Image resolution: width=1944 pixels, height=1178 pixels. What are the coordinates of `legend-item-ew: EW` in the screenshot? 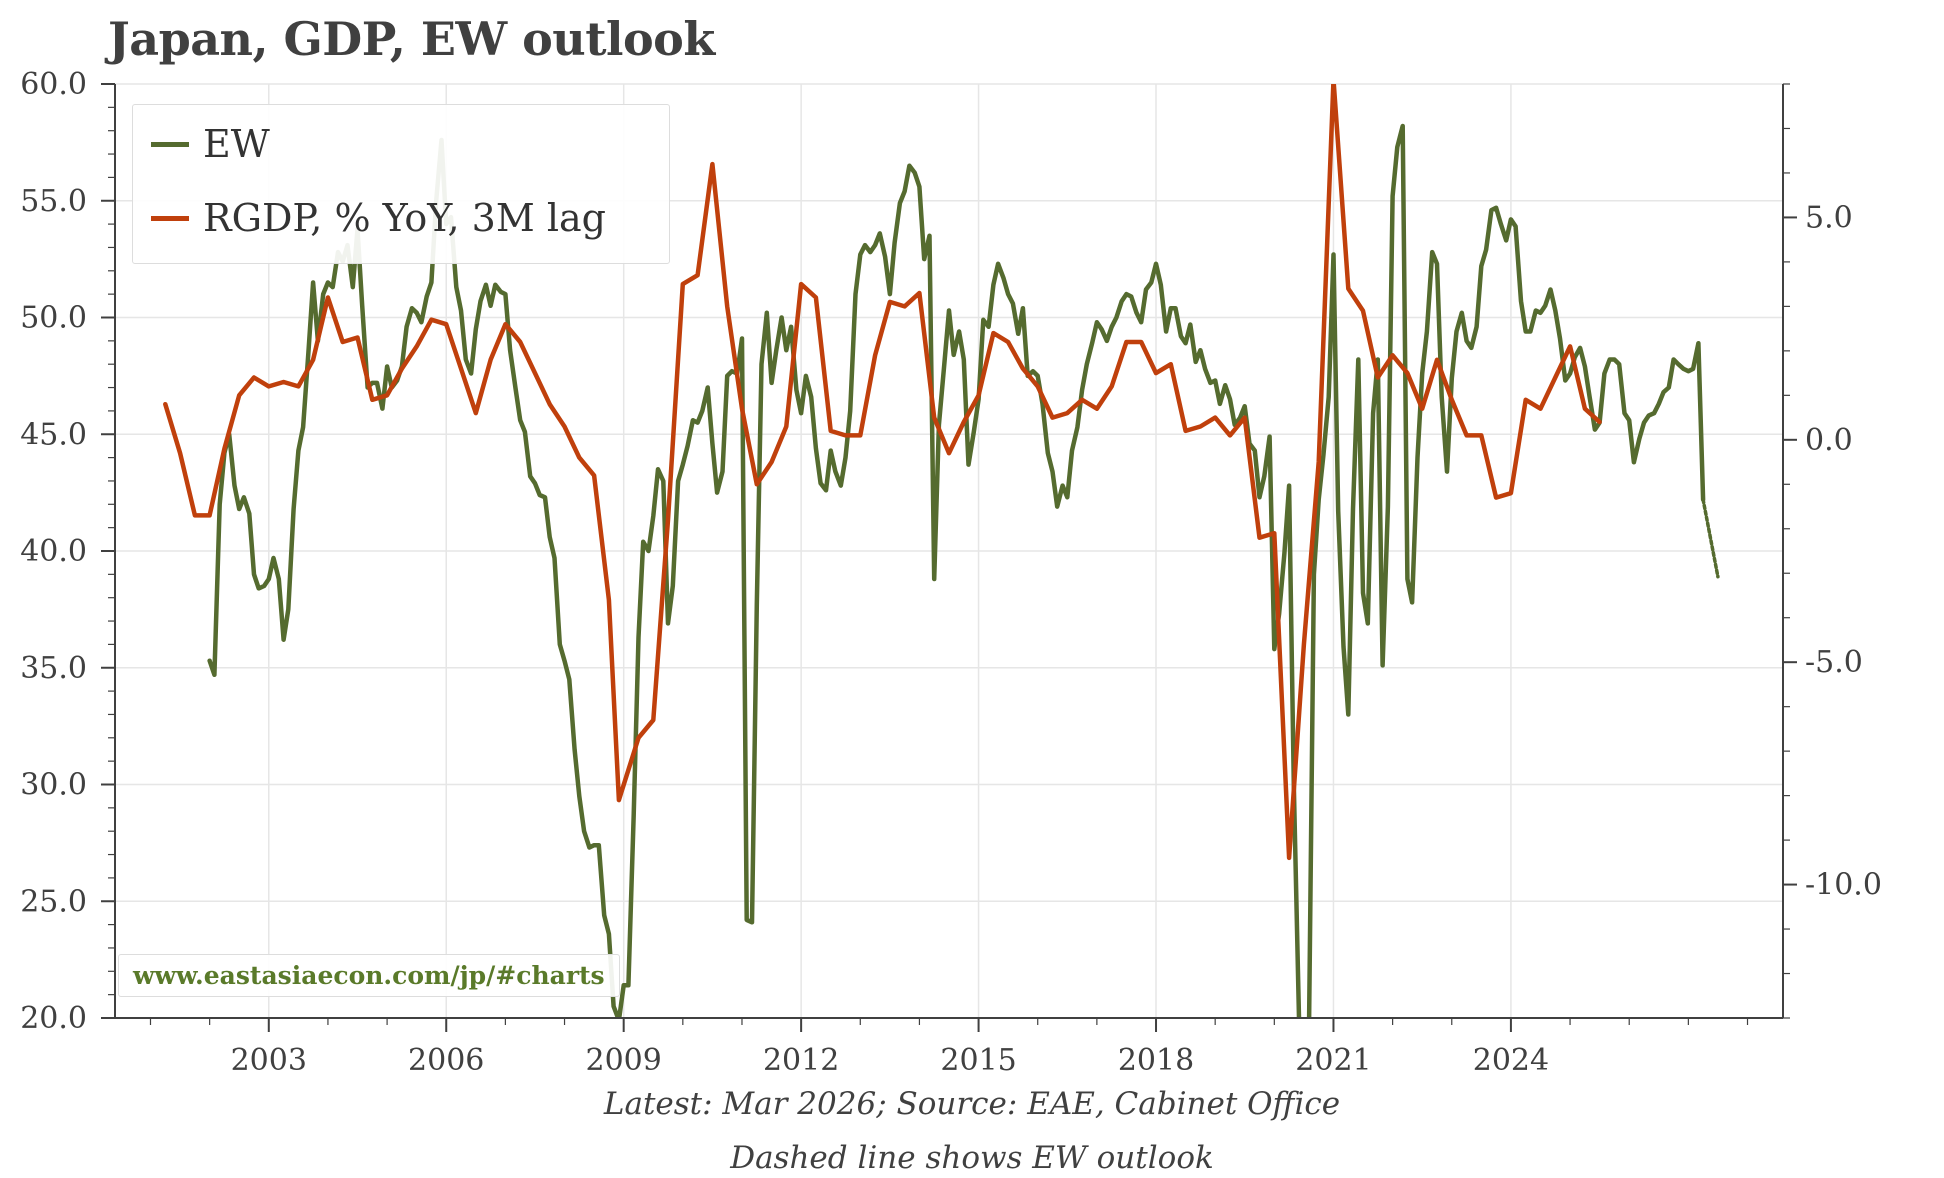 It's located at (210, 144).